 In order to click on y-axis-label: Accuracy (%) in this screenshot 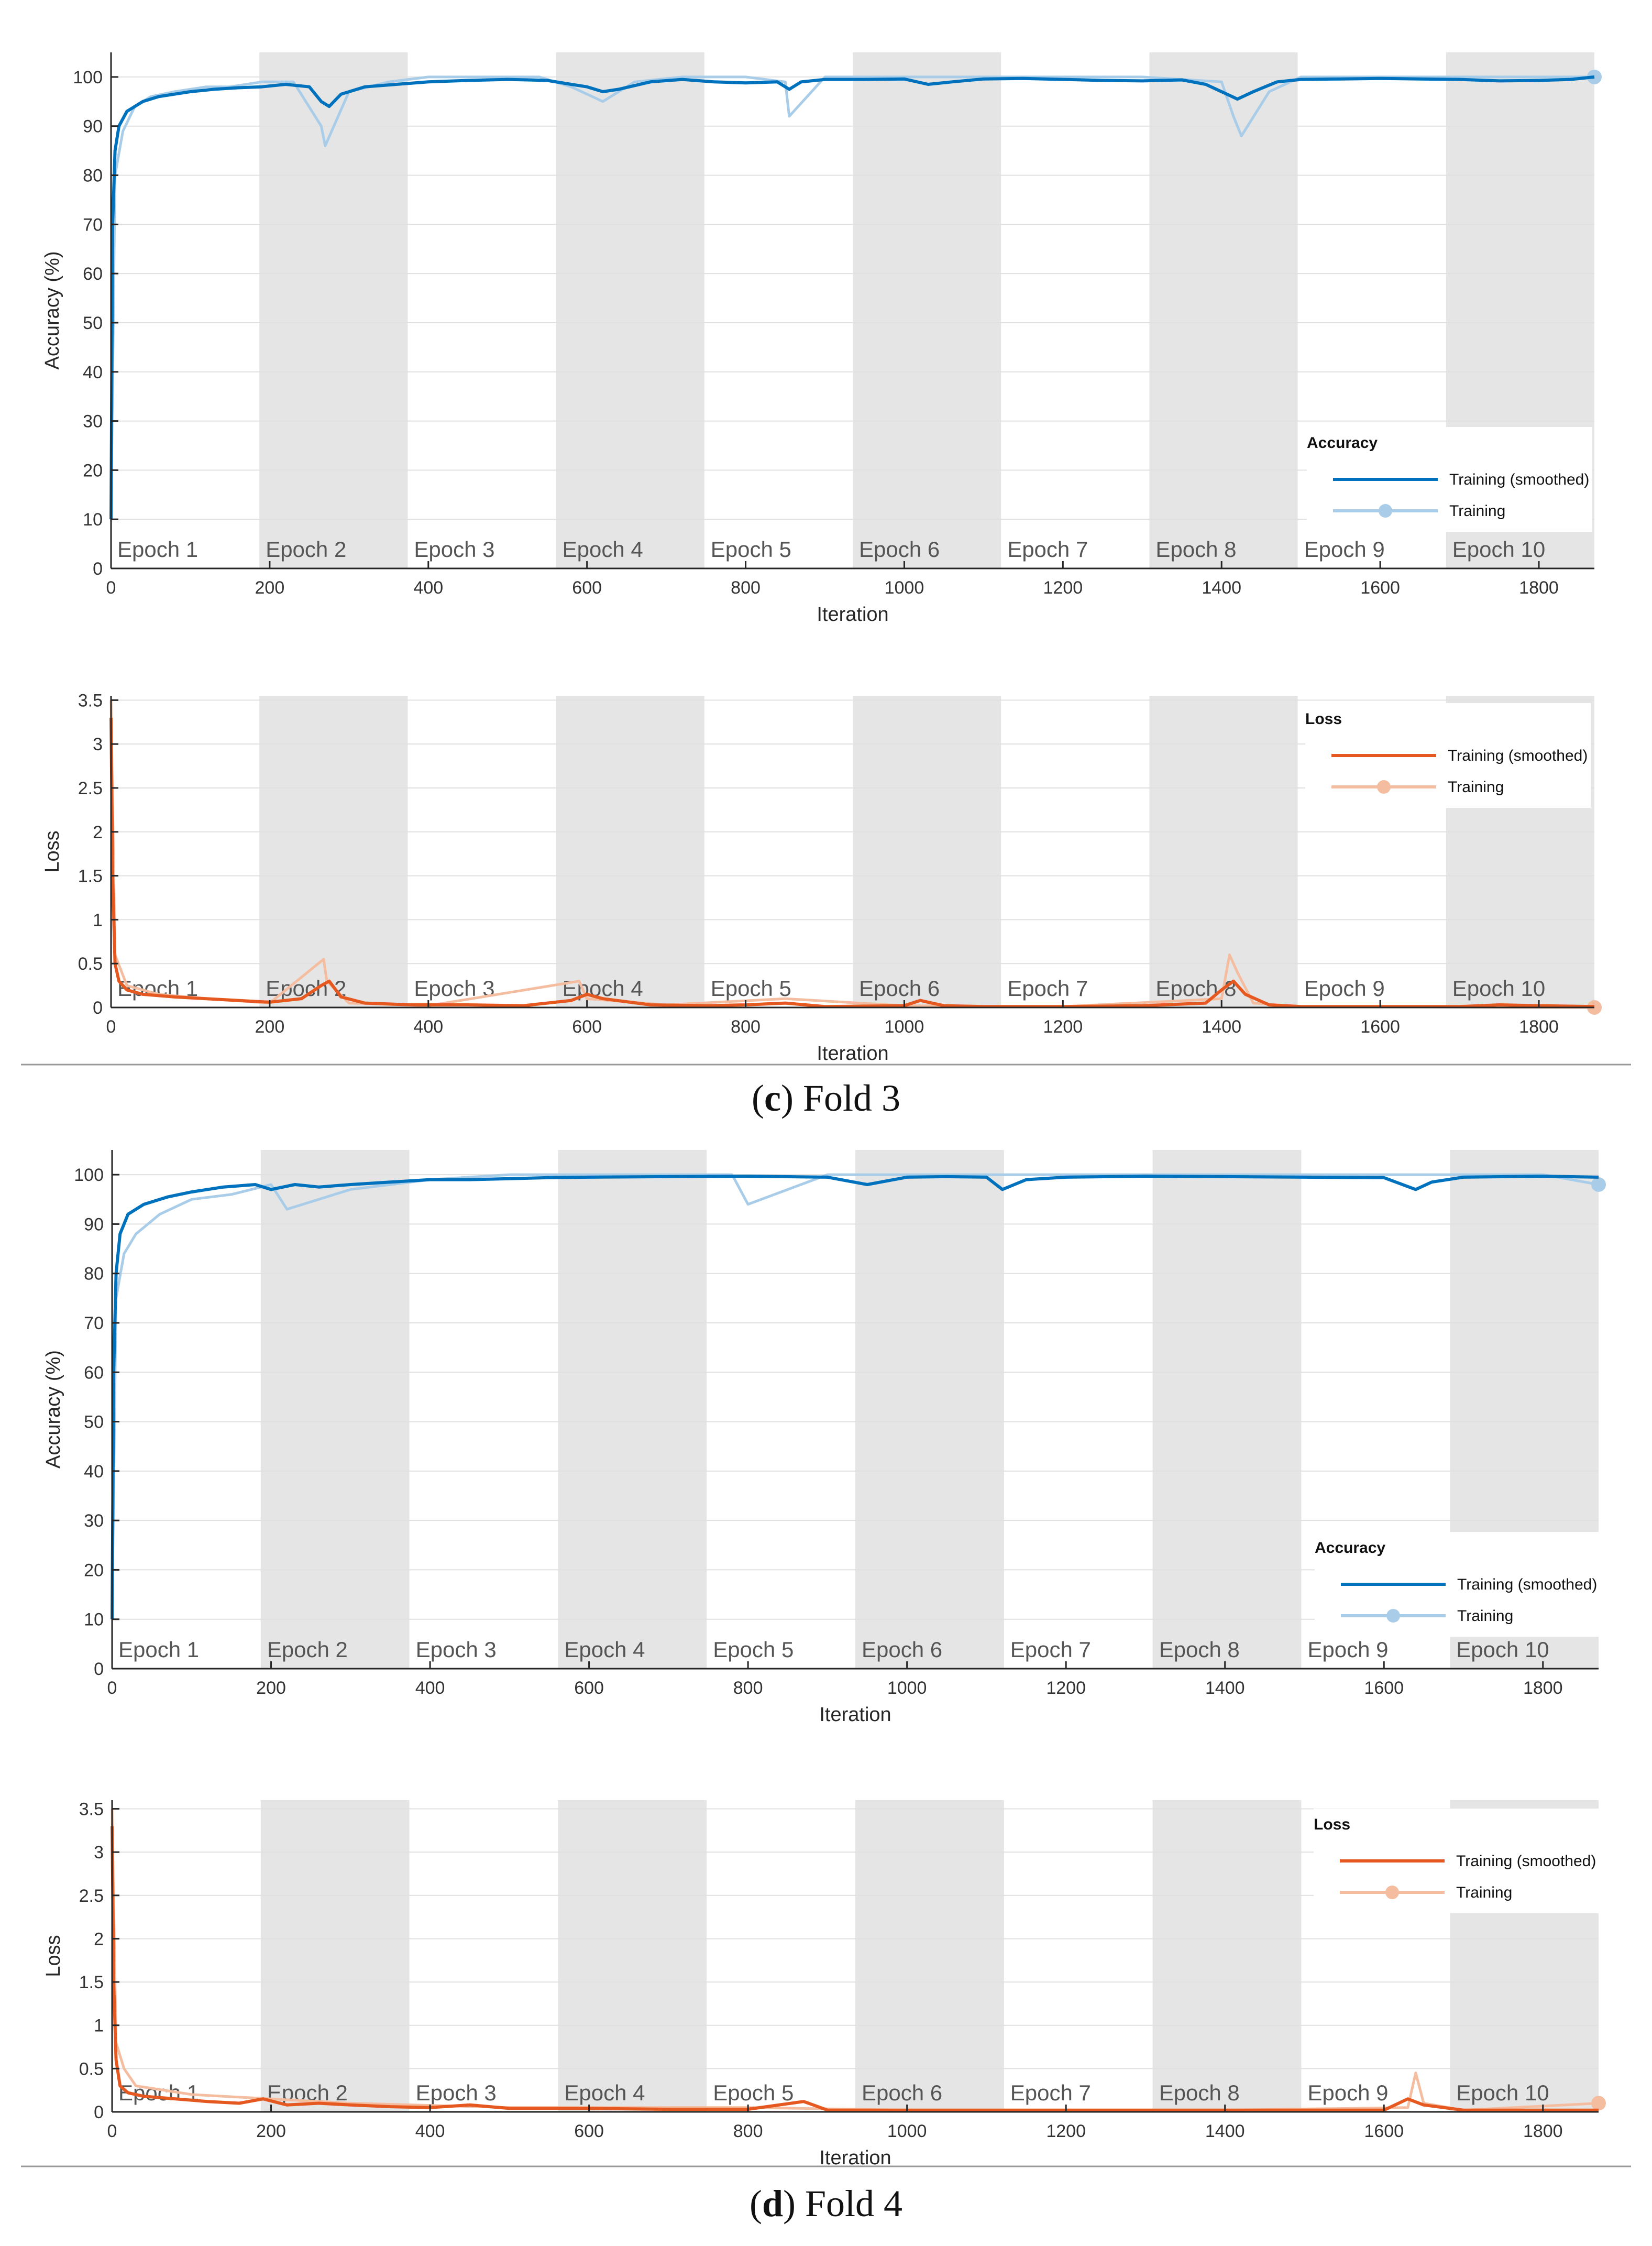, I will do `click(52, 310)`.